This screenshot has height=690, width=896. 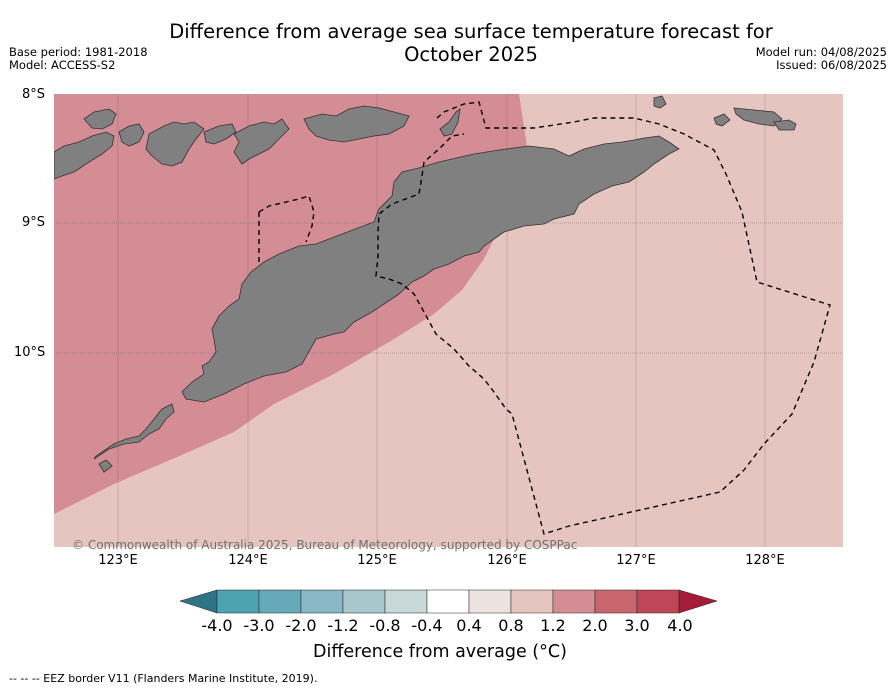 I want to click on cb-tick: -2.0, so click(x=301, y=625).